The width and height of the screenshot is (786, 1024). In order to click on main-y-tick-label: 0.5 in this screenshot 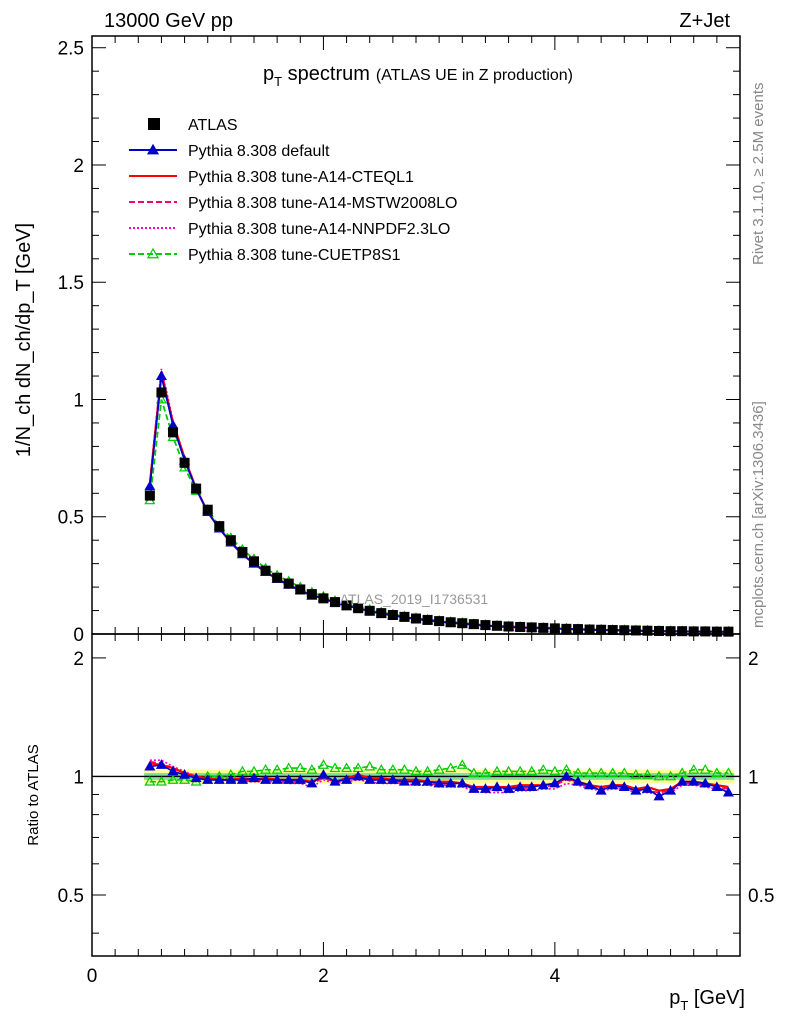, I will do `click(71, 518)`.